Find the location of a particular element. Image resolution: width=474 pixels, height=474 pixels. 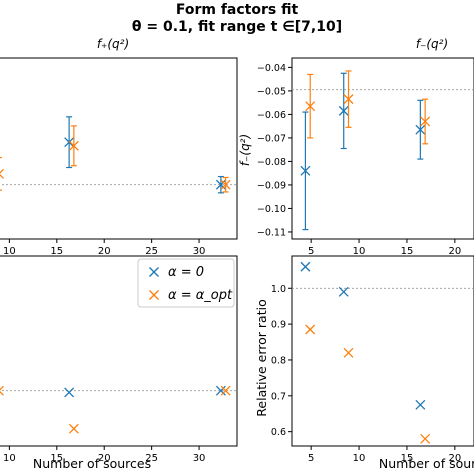

ratio_left-xtick-label: 30 is located at coordinates (199, 458).